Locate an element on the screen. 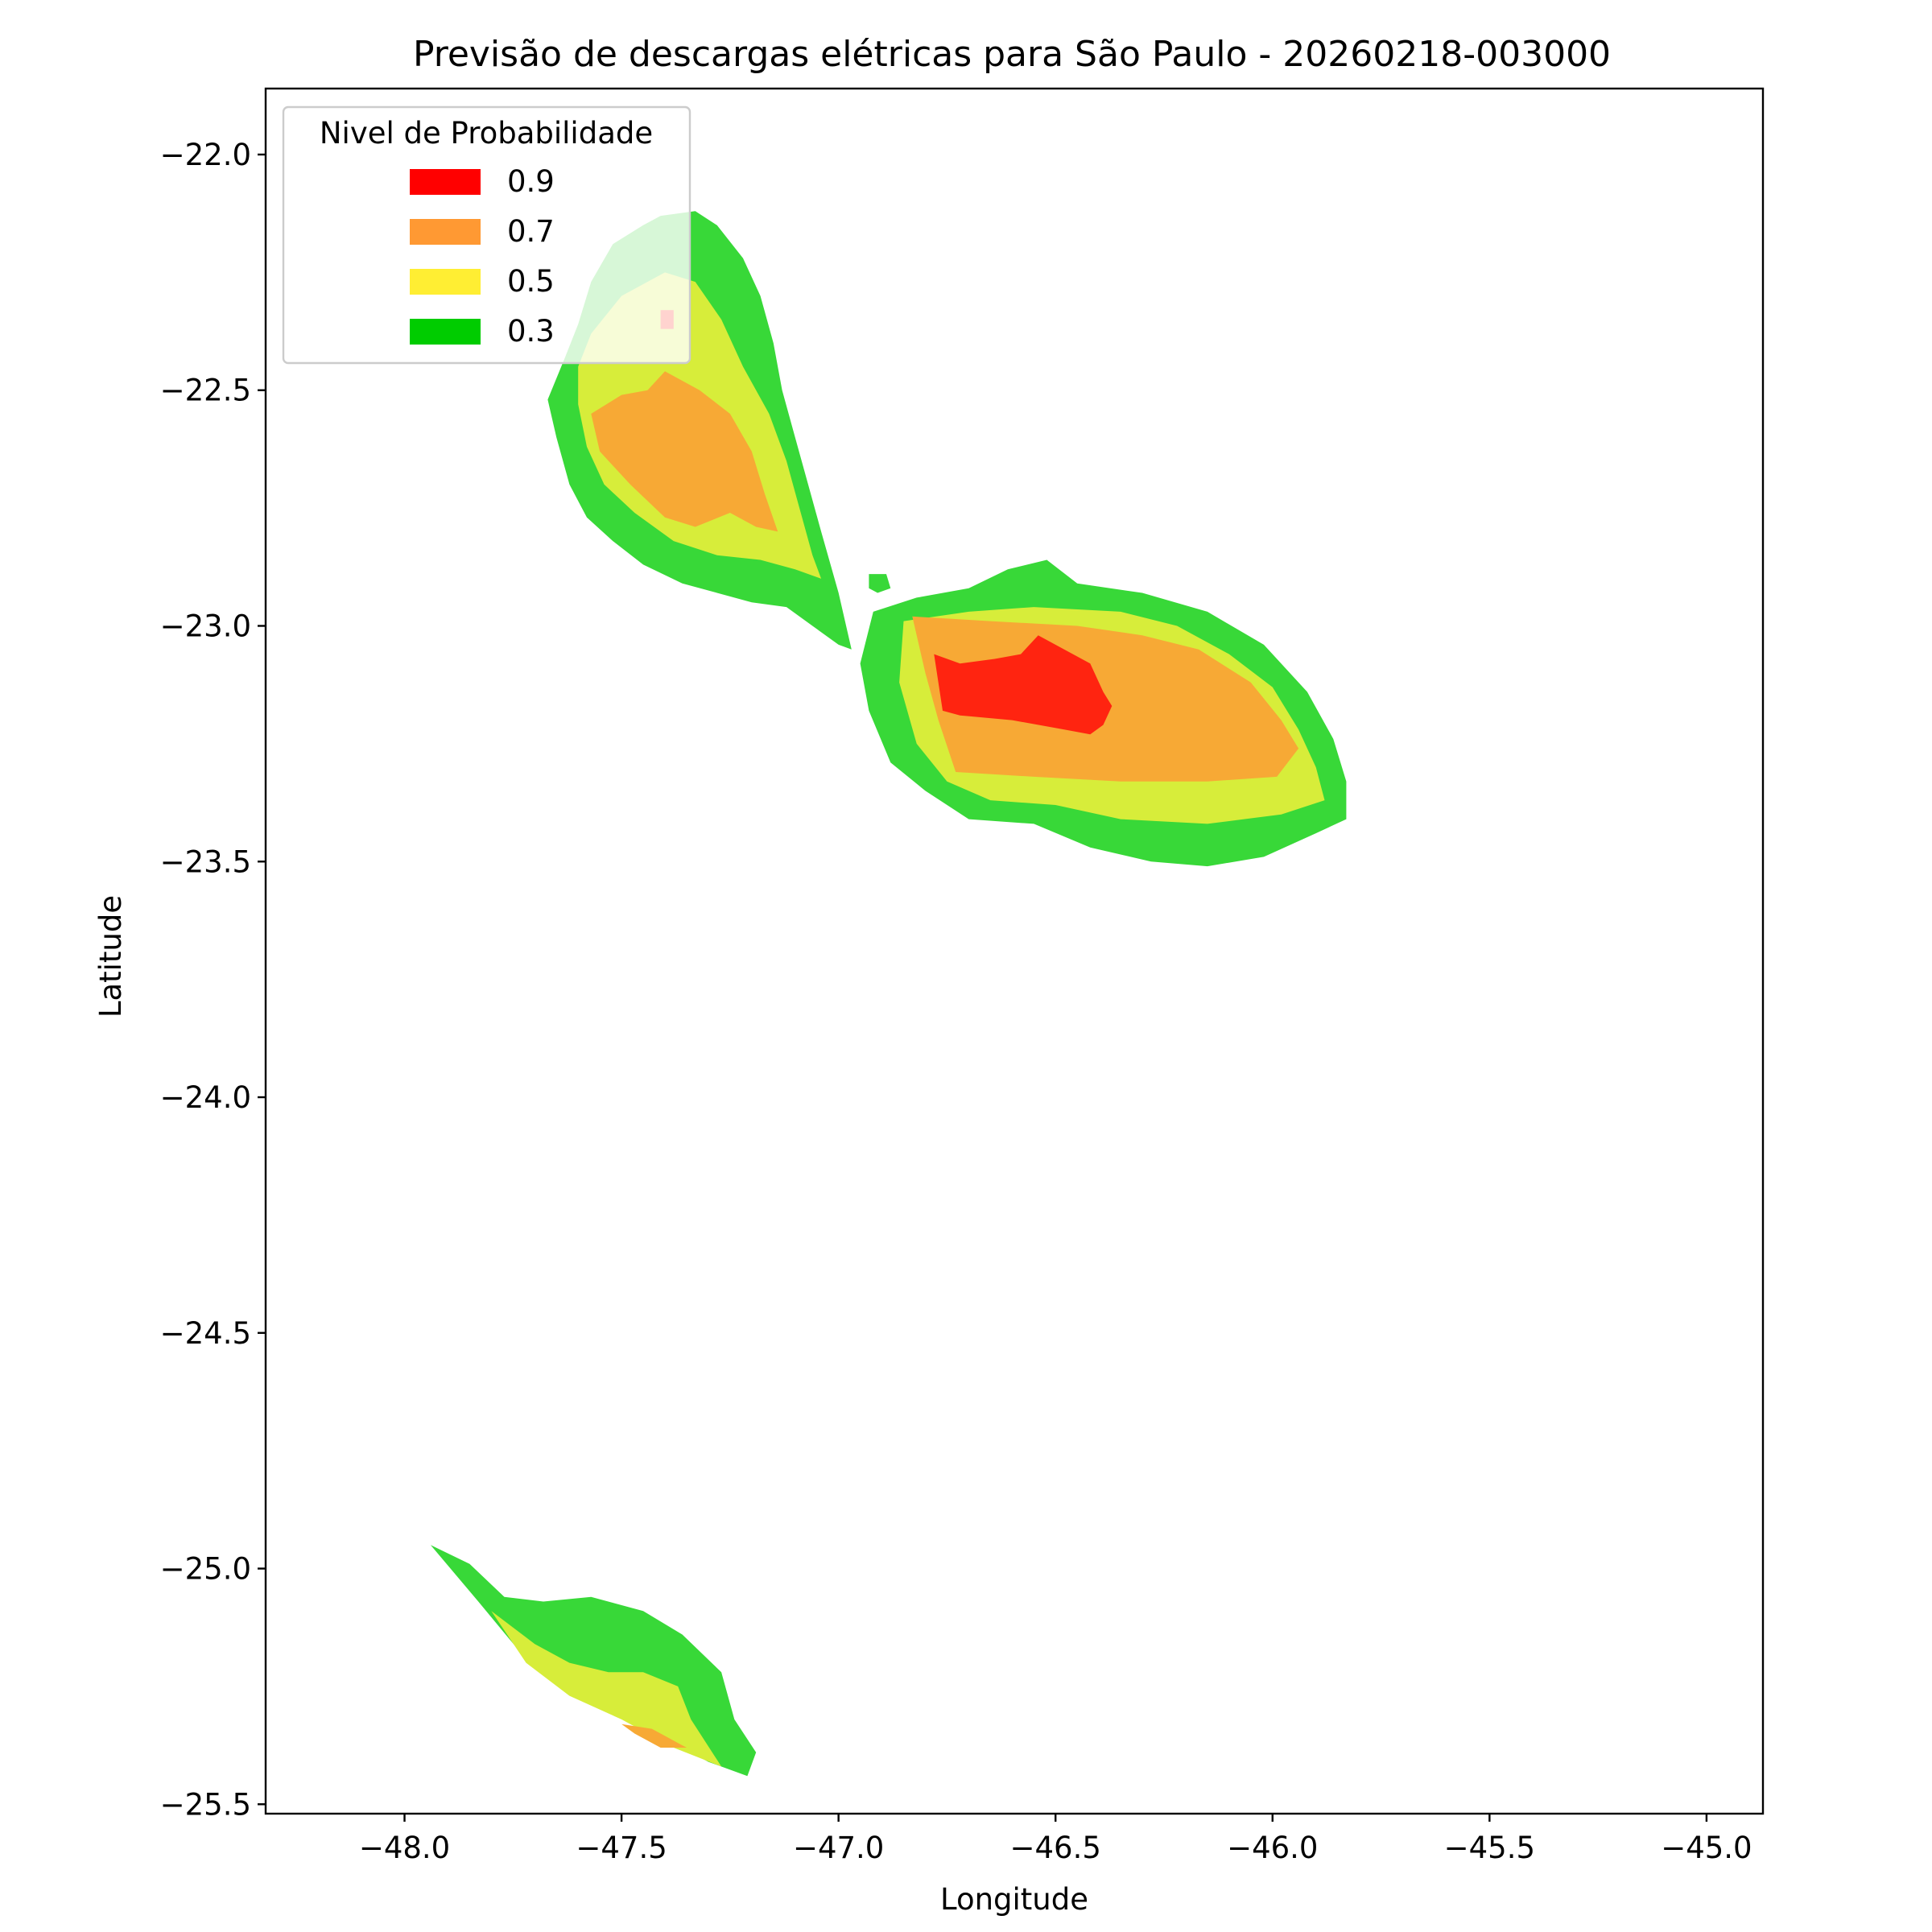 This screenshot has width=1932, height=1932. central-cell-level-09-area is located at coordinates (1023, 685).